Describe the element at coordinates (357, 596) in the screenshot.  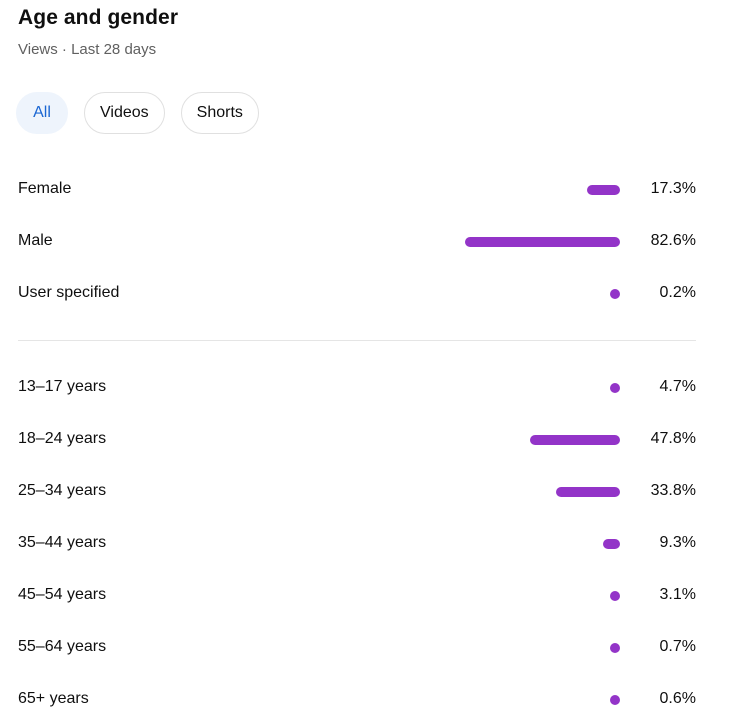
I see `age-row-45-54: 45–54 years 3.1%` at that location.